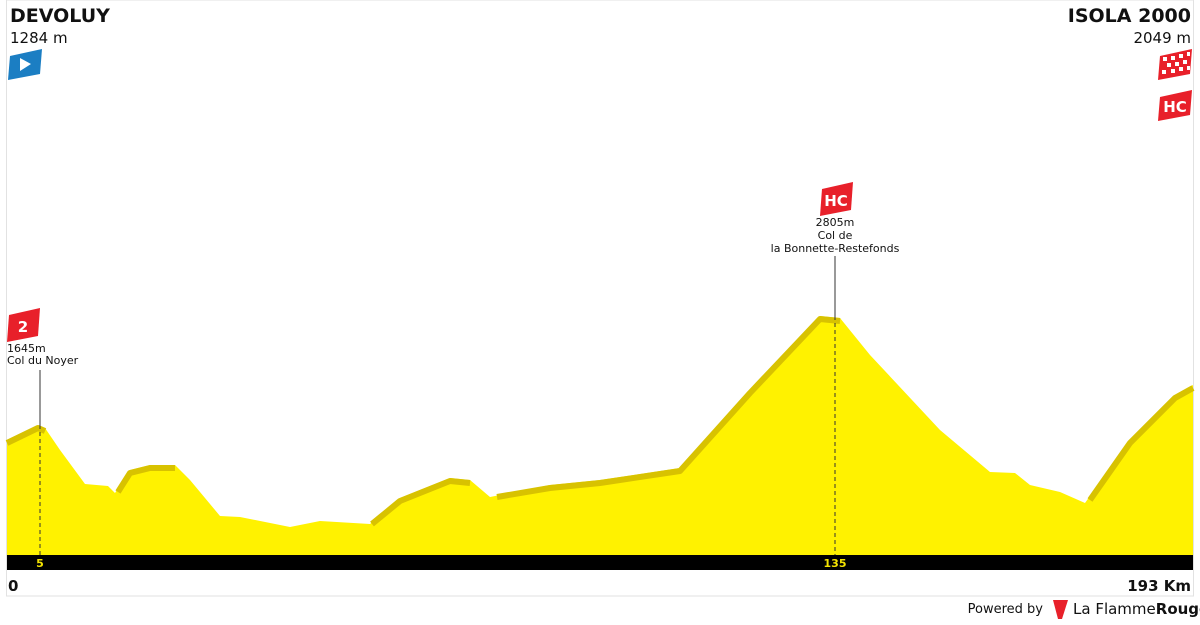 The width and height of the screenshot is (1200, 625). I want to click on brand-light: La Flamme, so click(1114, 609).